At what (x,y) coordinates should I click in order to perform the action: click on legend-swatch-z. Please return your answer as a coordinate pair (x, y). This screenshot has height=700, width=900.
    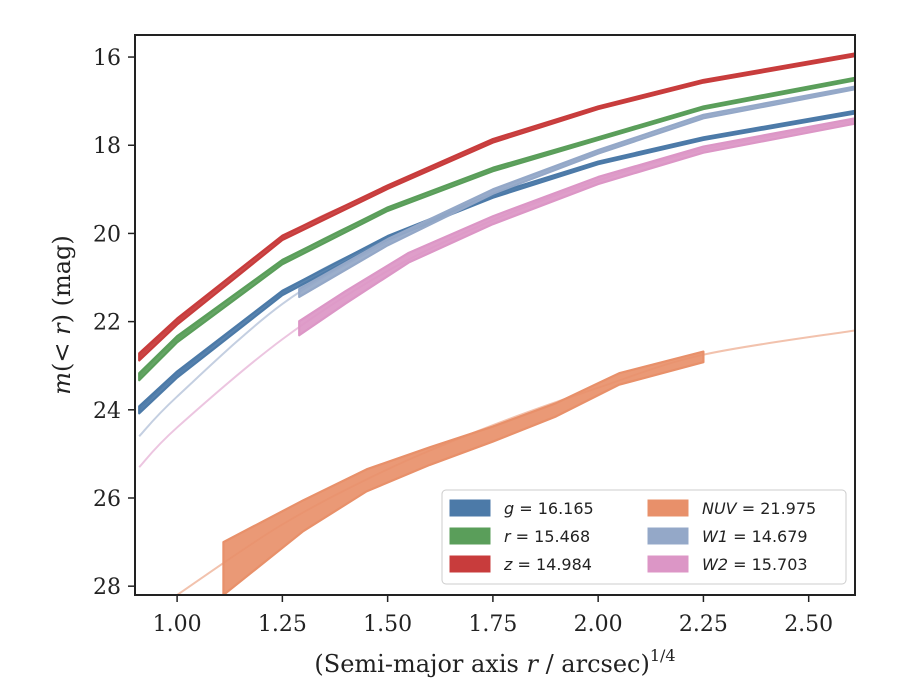
    Looking at the image, I should click on (470, 564).